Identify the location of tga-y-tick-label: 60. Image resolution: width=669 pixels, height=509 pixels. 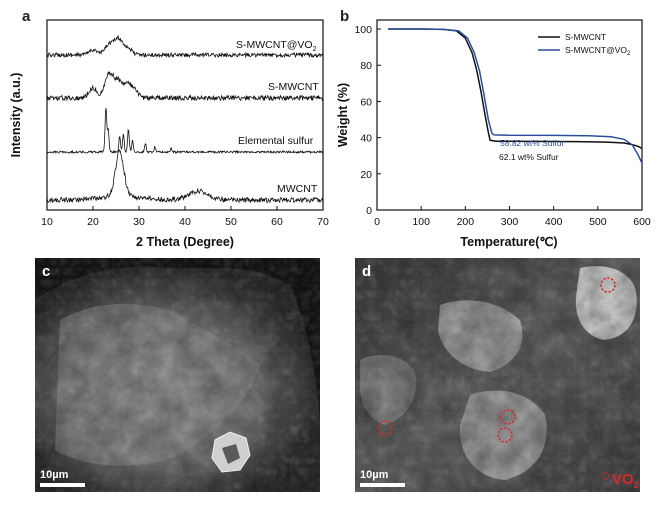
(366, 102).